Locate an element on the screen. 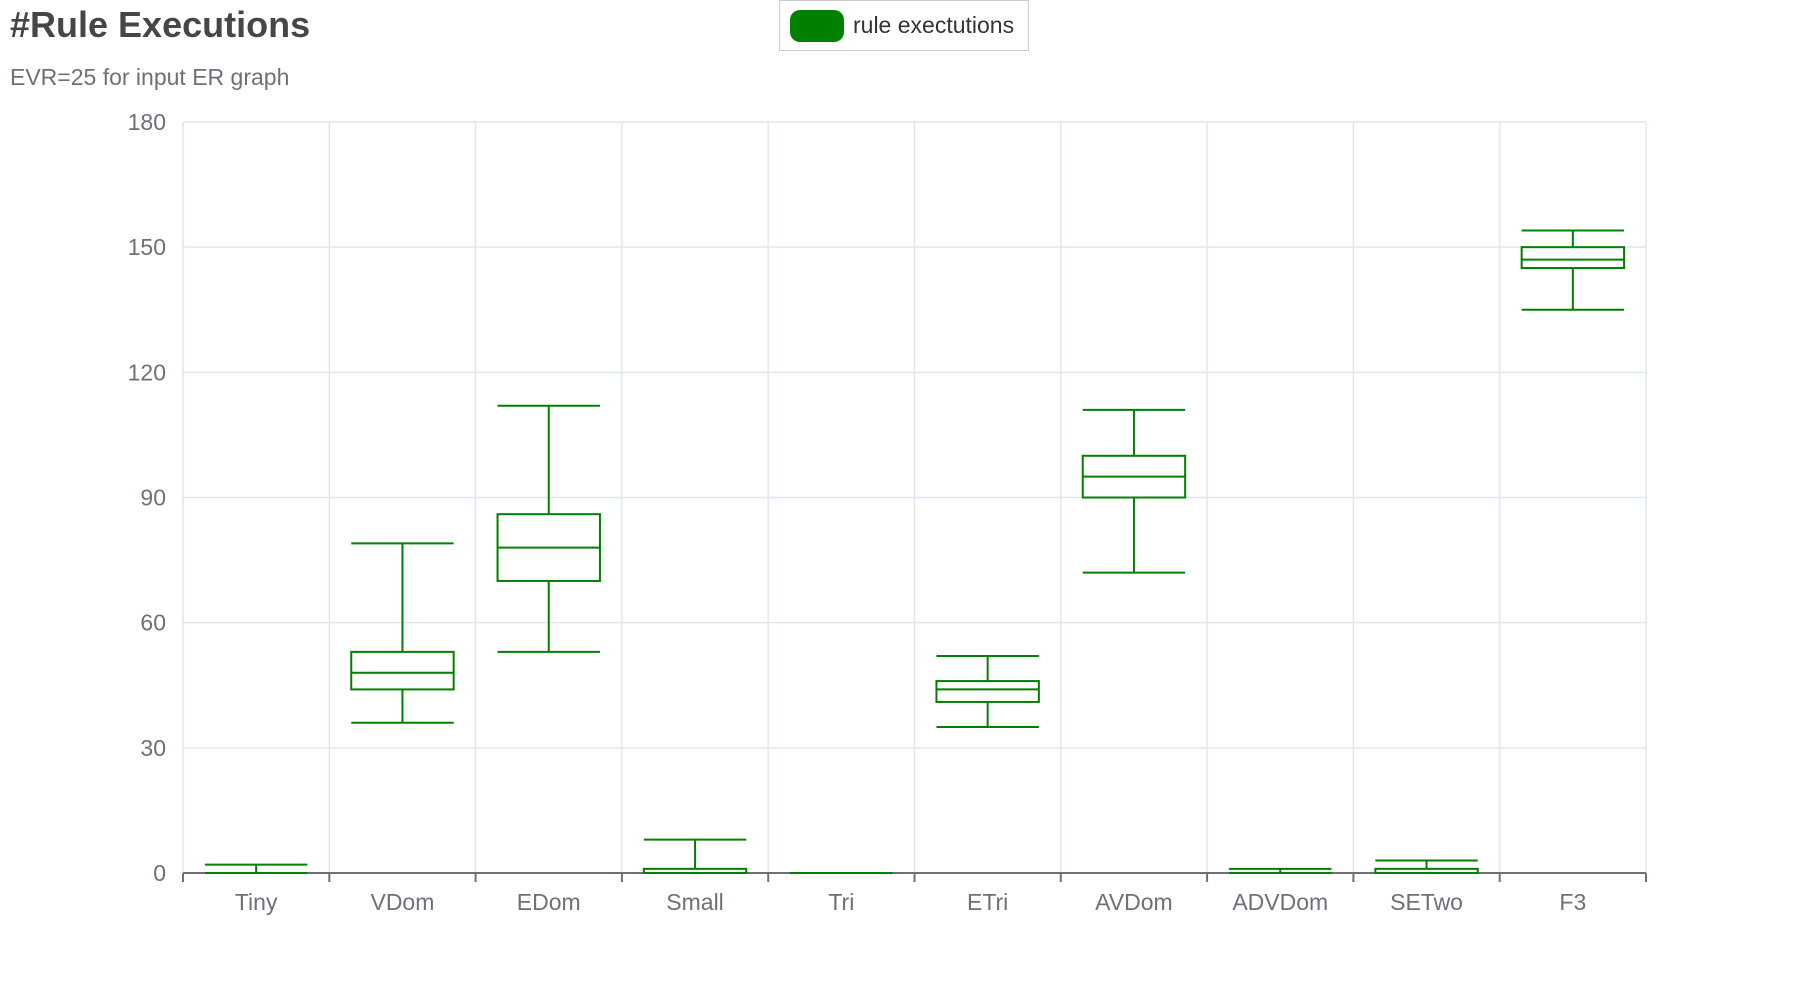  y-tick-label: 60 is located at coordinates (153, 623).